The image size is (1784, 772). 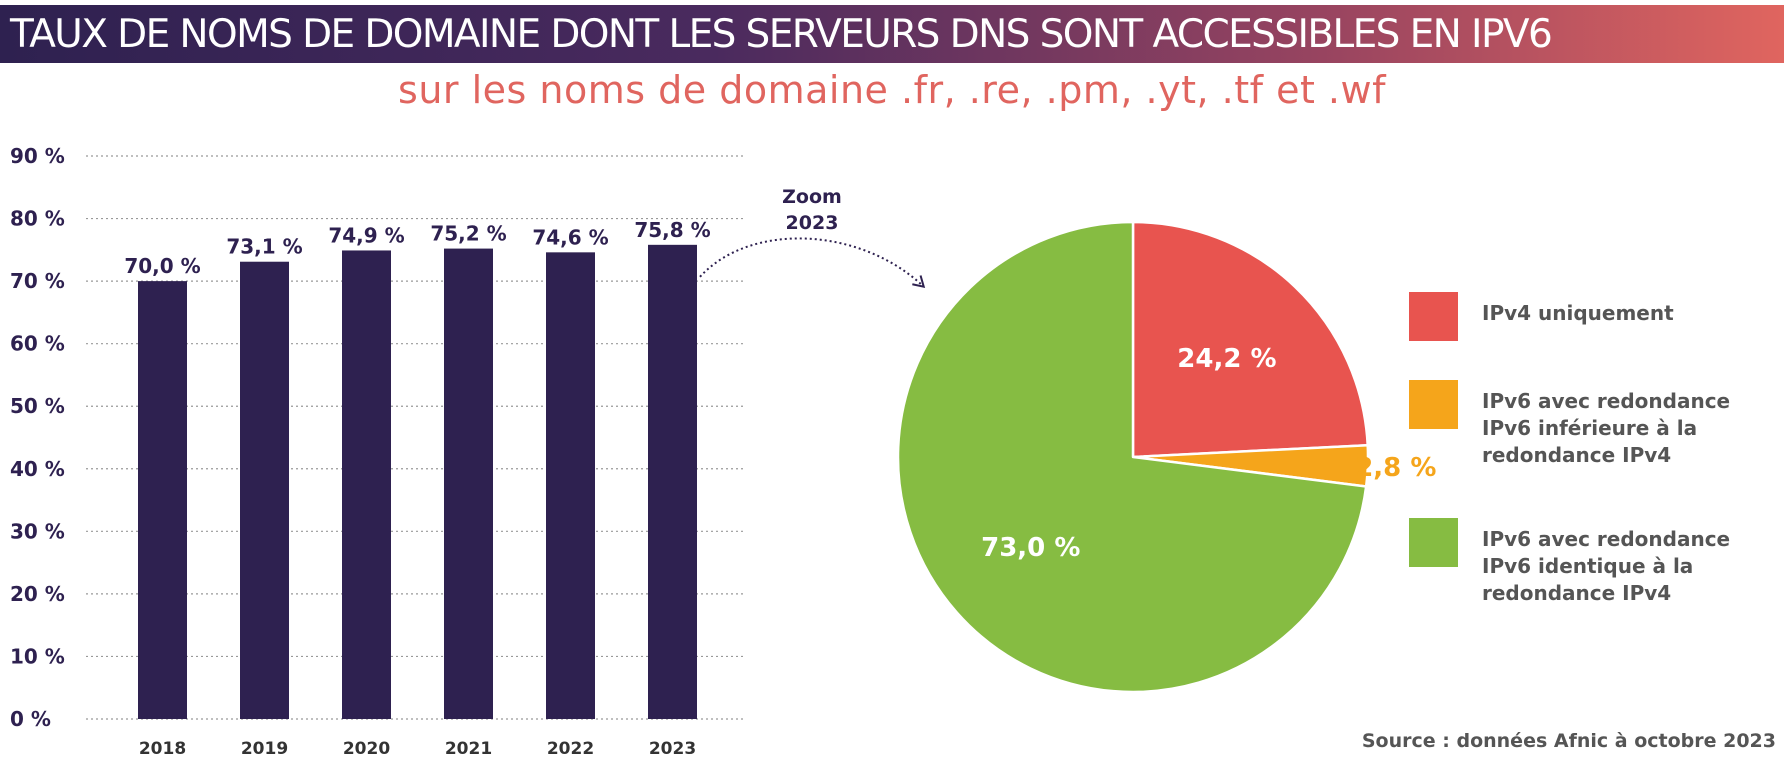 What do you see at coordinates (1568, 741) in the screenshot?
I see `source-note: Source : données Afnic à octobre 2023` at bounding box center [1568, 741].